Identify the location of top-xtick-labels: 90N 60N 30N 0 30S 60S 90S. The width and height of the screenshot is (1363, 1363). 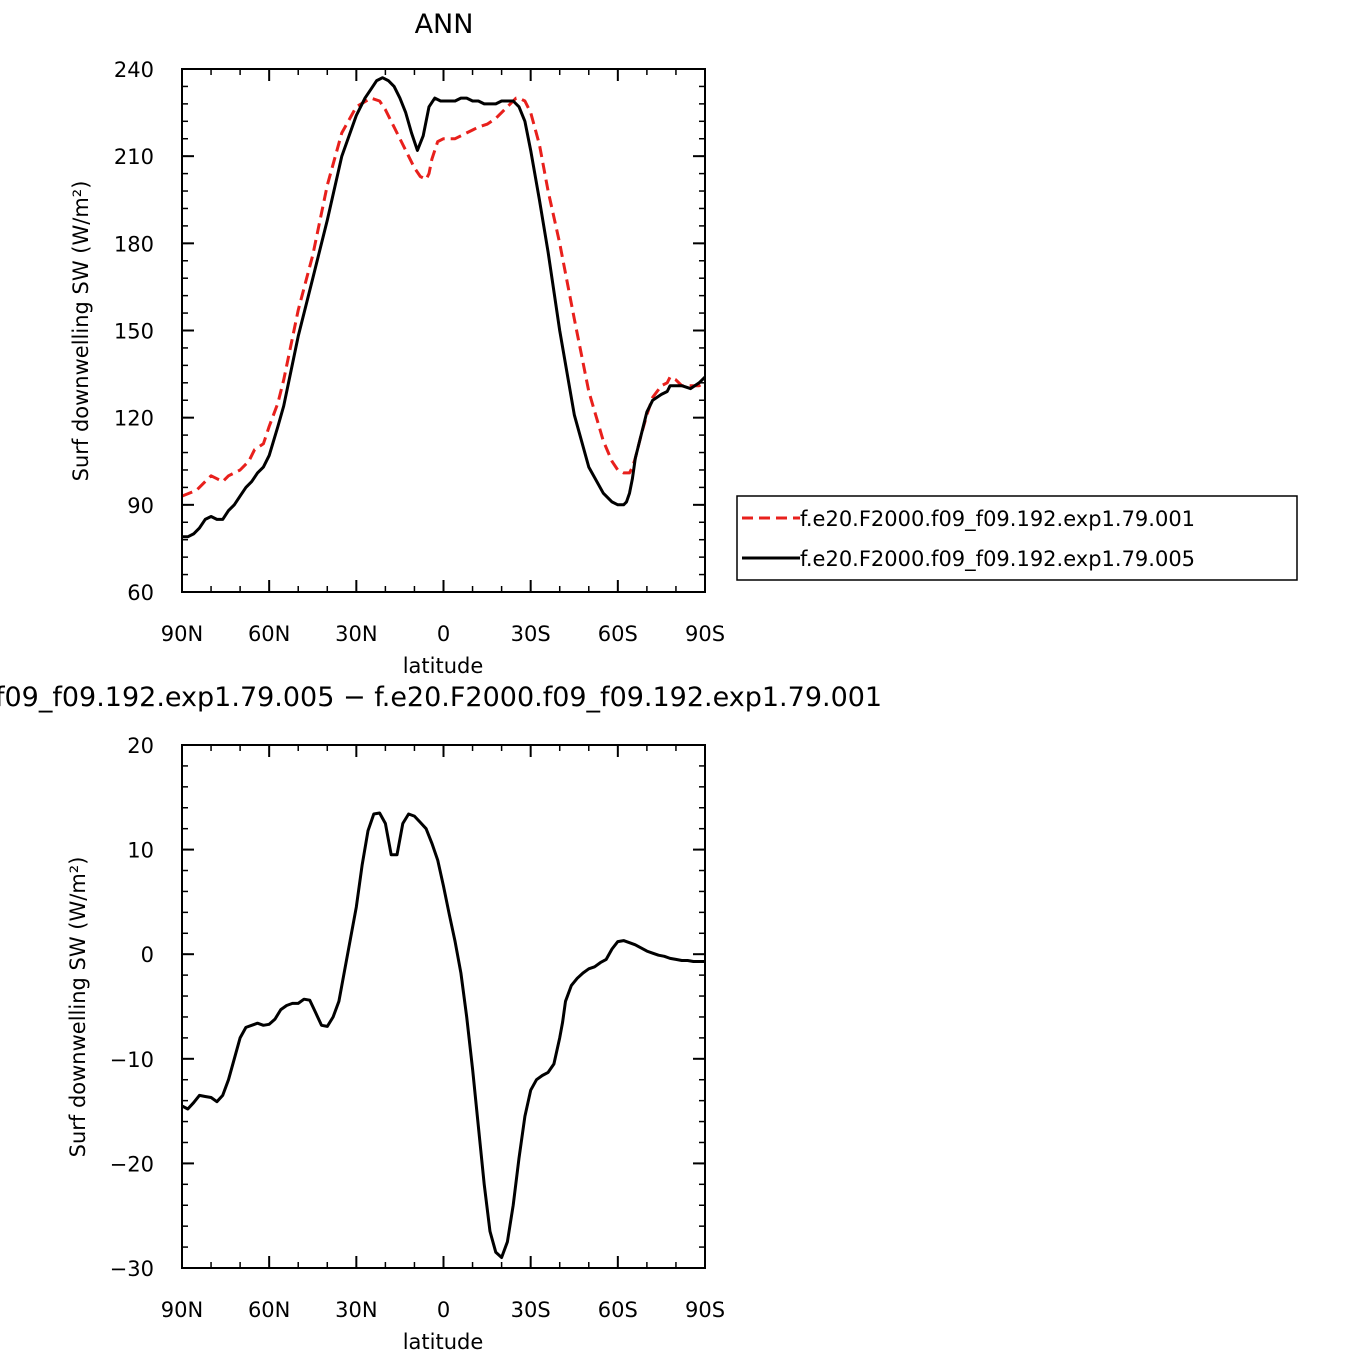
(443, 634).